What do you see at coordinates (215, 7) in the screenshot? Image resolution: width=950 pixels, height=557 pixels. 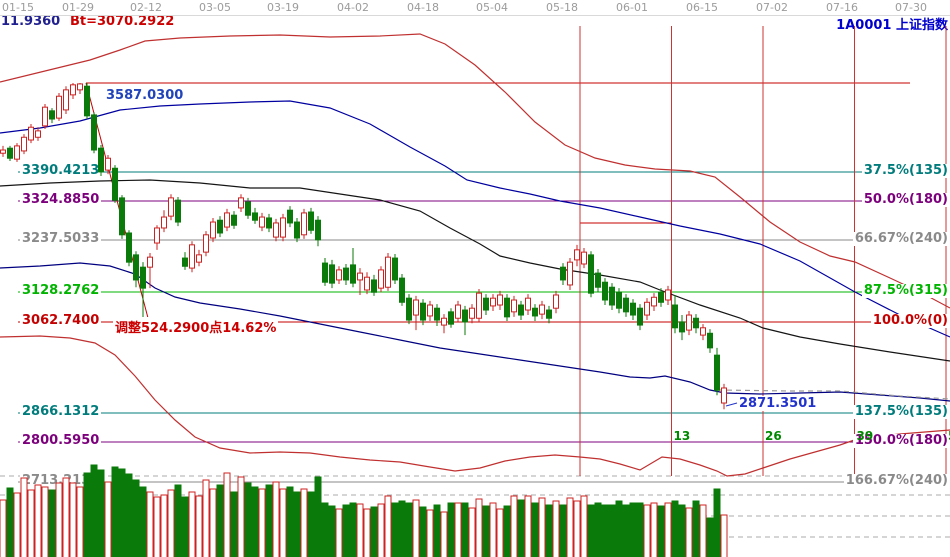 I see `date-tick-label: 03-05` at bounding box center [215, 7].